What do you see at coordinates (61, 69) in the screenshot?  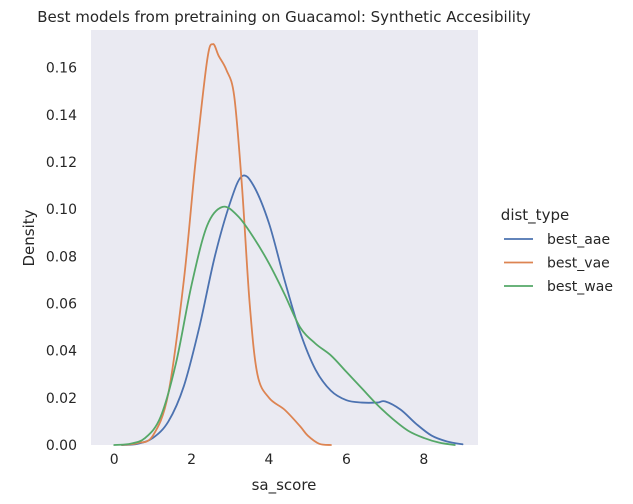 I see `y-tick-label: 0.16` at bounding box center [61, 69].